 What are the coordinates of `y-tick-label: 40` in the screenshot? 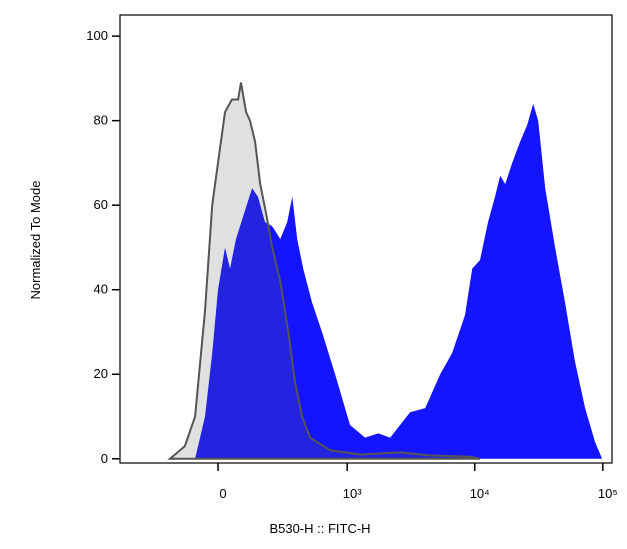 It's located at (101, 289).